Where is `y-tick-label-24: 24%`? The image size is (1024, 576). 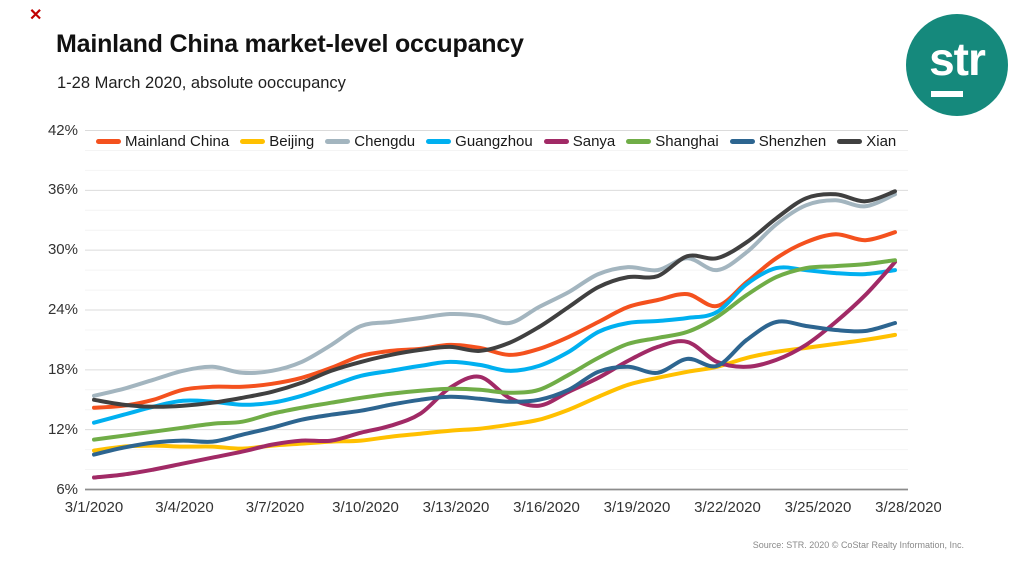
y-tick-label-24: 24% is located at coordinates (62, 309).